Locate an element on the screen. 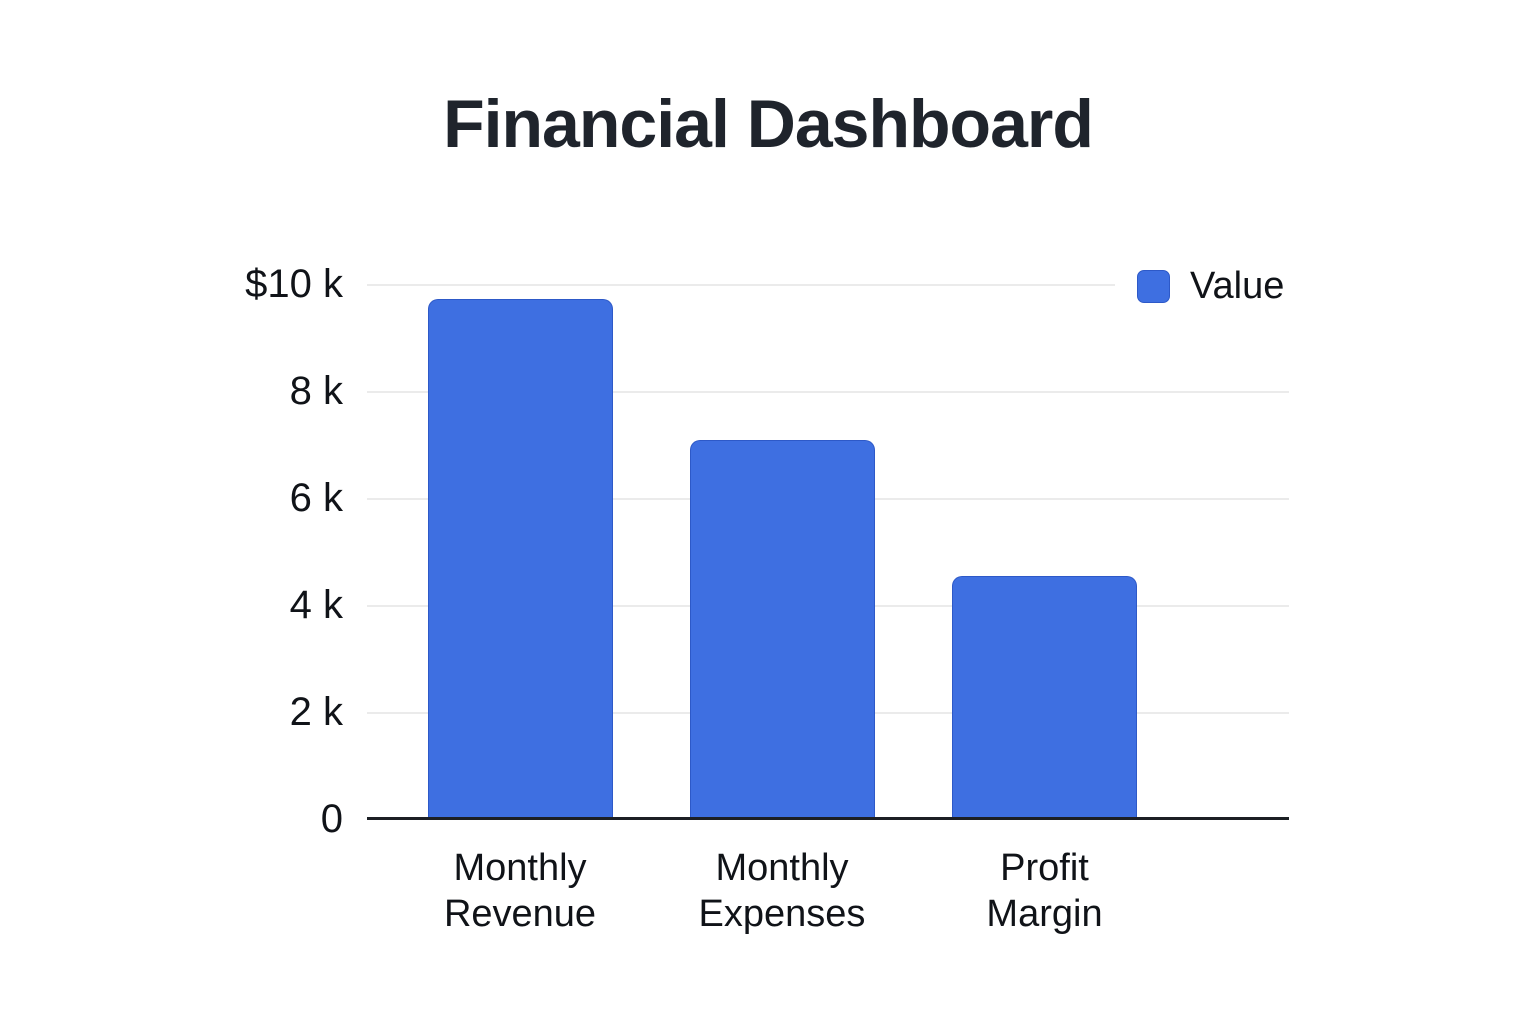 This screenshot has height=1024, width=1536. x-axis-label-profit-margin: Profit Margin is located at coordinates (1044, 891).